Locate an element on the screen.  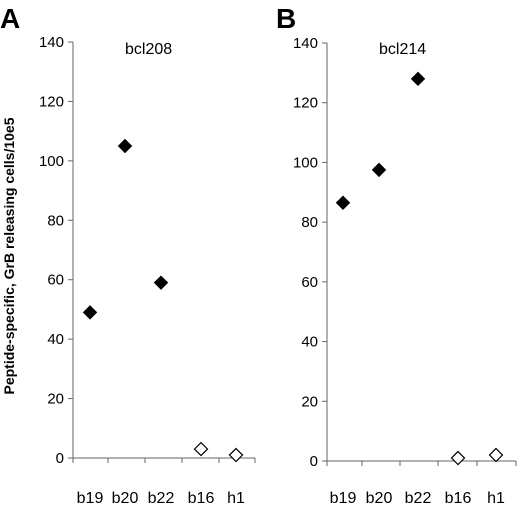
panel-letter: A is located at coordinates (10, 18).